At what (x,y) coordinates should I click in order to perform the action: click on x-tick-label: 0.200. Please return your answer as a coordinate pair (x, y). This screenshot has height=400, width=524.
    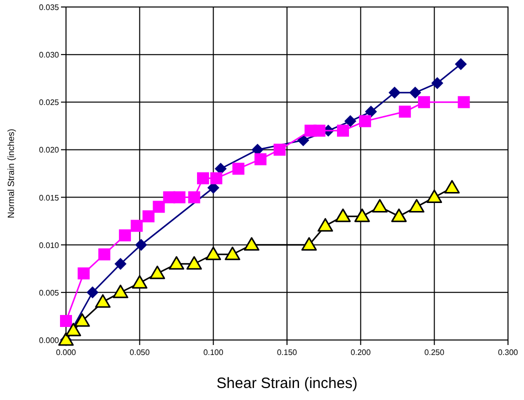
    Looking at the image, I should click on (361, 352).